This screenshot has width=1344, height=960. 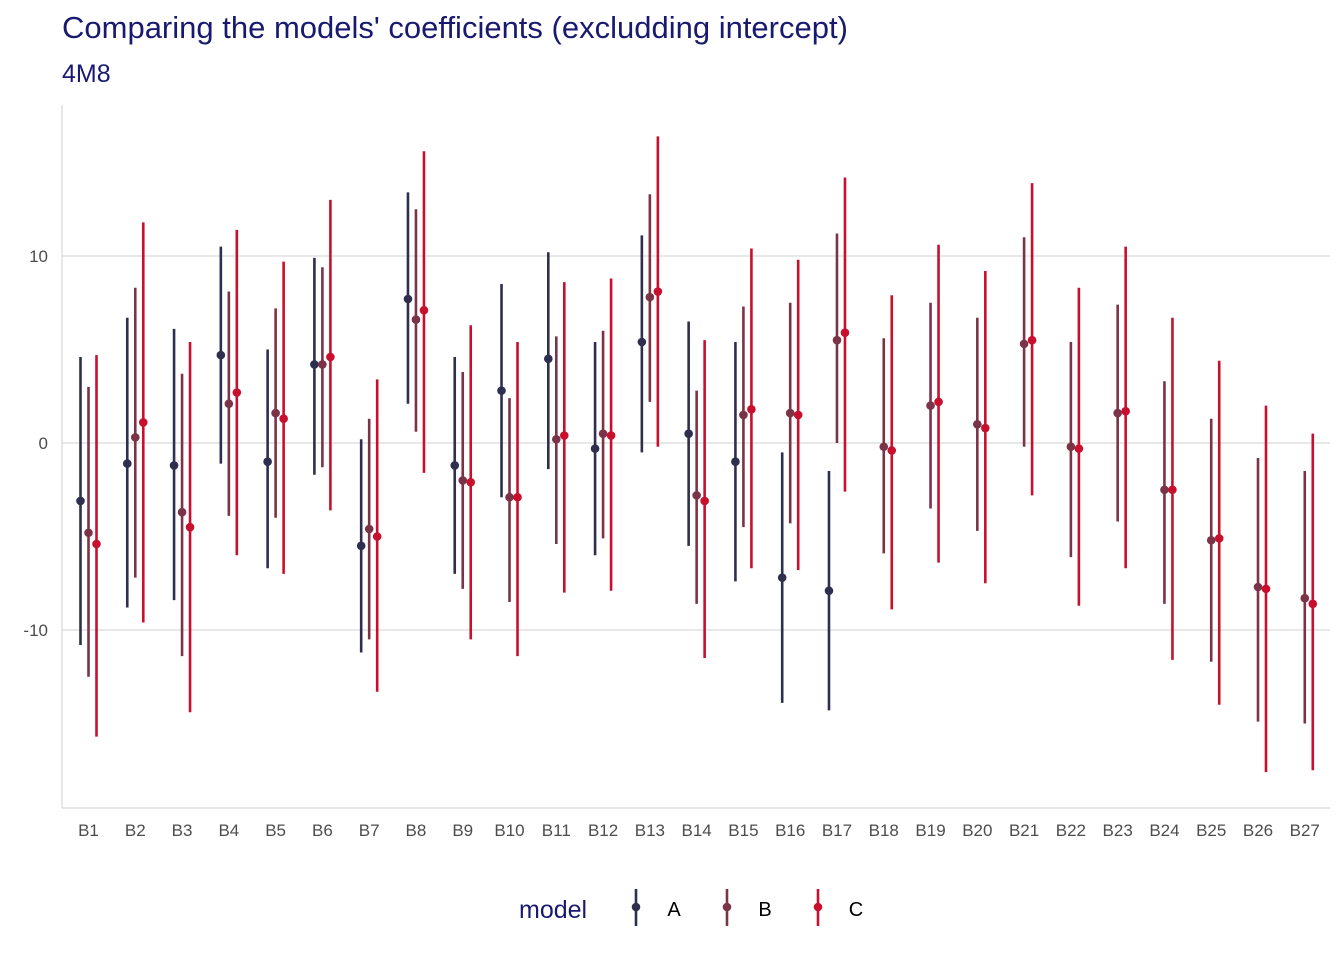 I want to click on chart-subtitle: 4M8, so click(x=86, y=74).